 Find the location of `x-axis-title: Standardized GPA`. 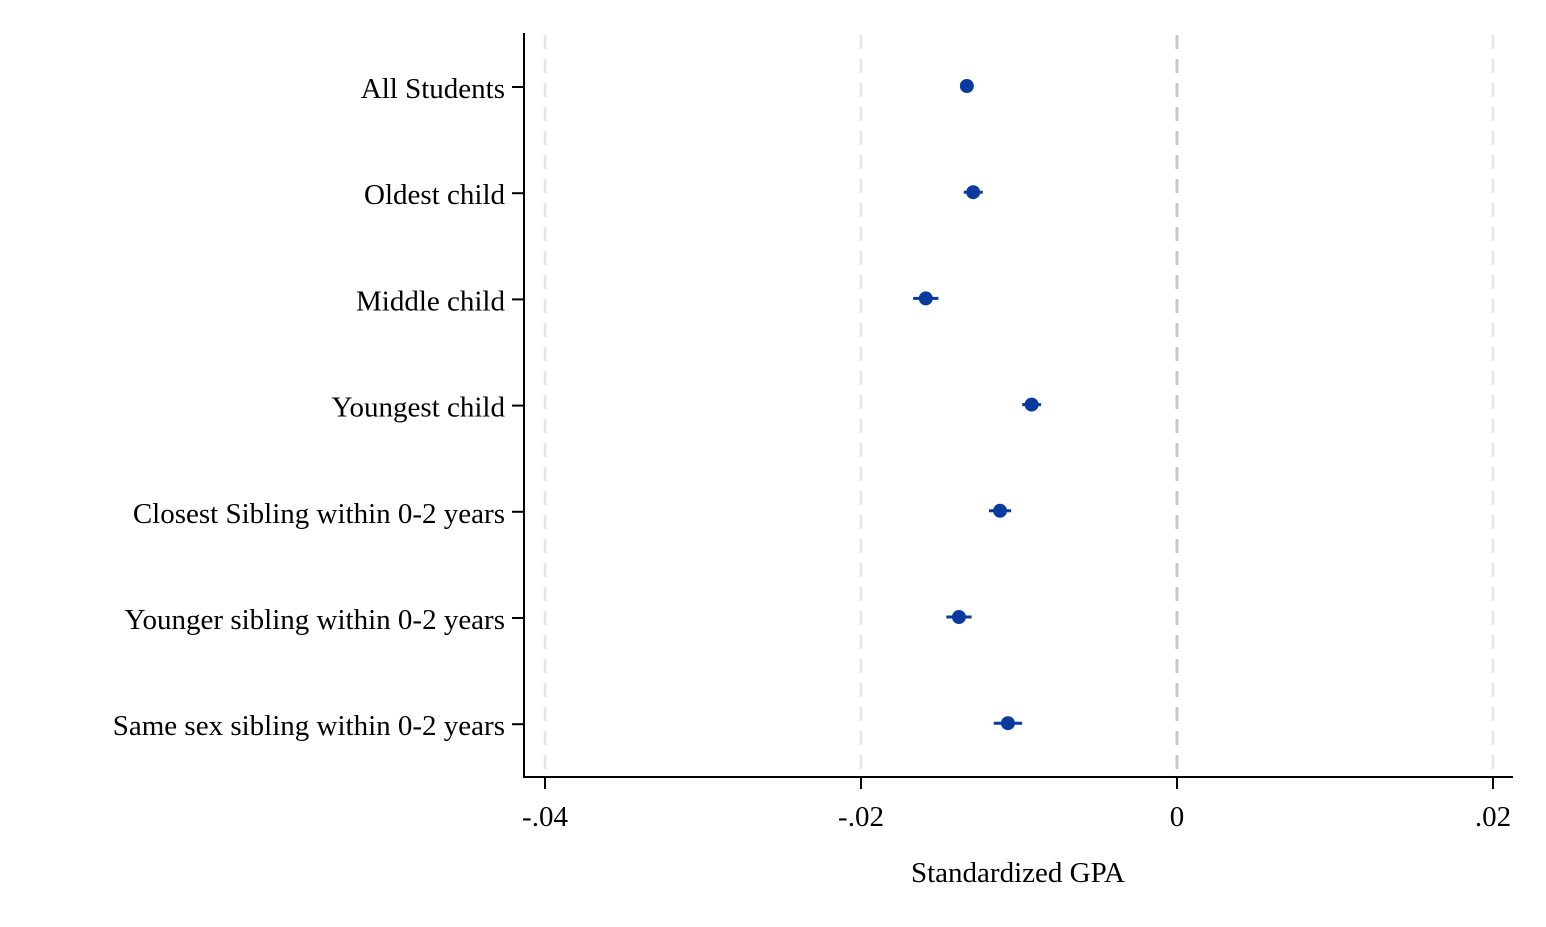

x-axis-title: Standardized GPA is located at coordinates (1018, 873).